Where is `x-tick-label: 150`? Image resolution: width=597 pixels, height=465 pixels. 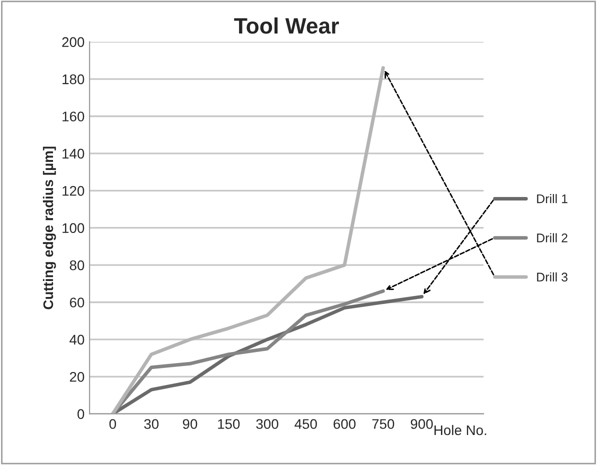
x-tick-label: 150 is located at coordinates (229, 424).